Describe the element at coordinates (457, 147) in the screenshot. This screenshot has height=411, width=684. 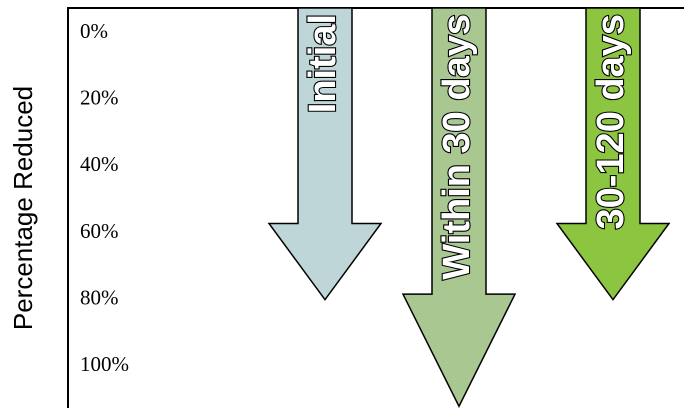
I see `arrow-label: Within 30 days` at that location.